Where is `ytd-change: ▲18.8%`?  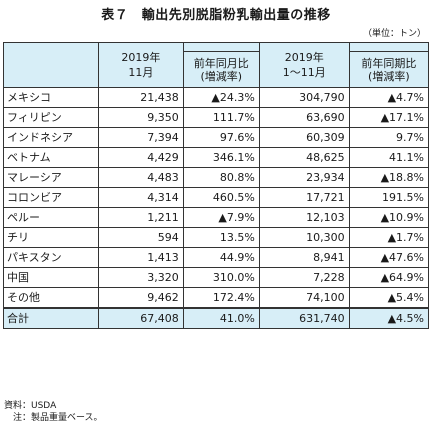
ytd-change: ▲18.8% is located at coordinates (389, 177).